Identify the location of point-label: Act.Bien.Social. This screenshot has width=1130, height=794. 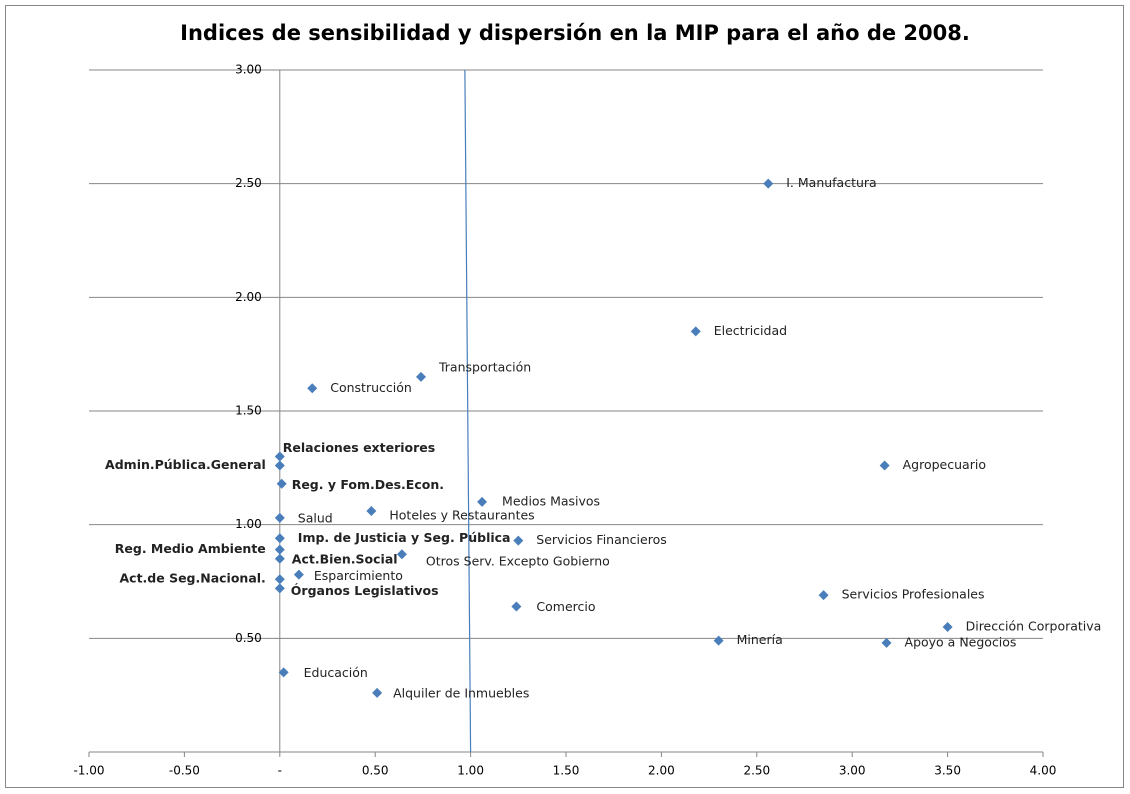
(345, 558).